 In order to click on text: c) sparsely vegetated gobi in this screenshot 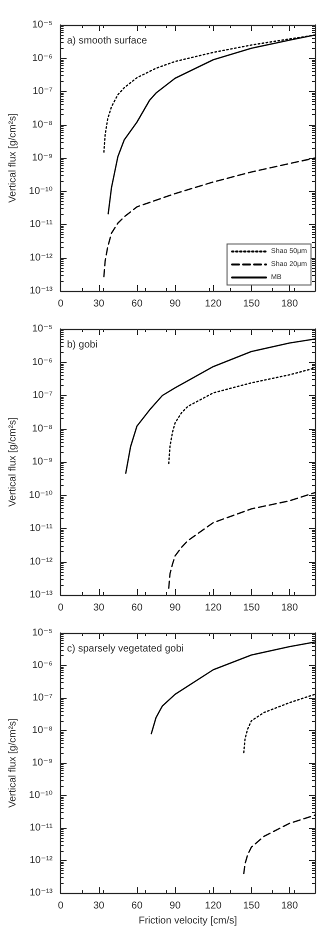, I will do `click(125, 649)`.